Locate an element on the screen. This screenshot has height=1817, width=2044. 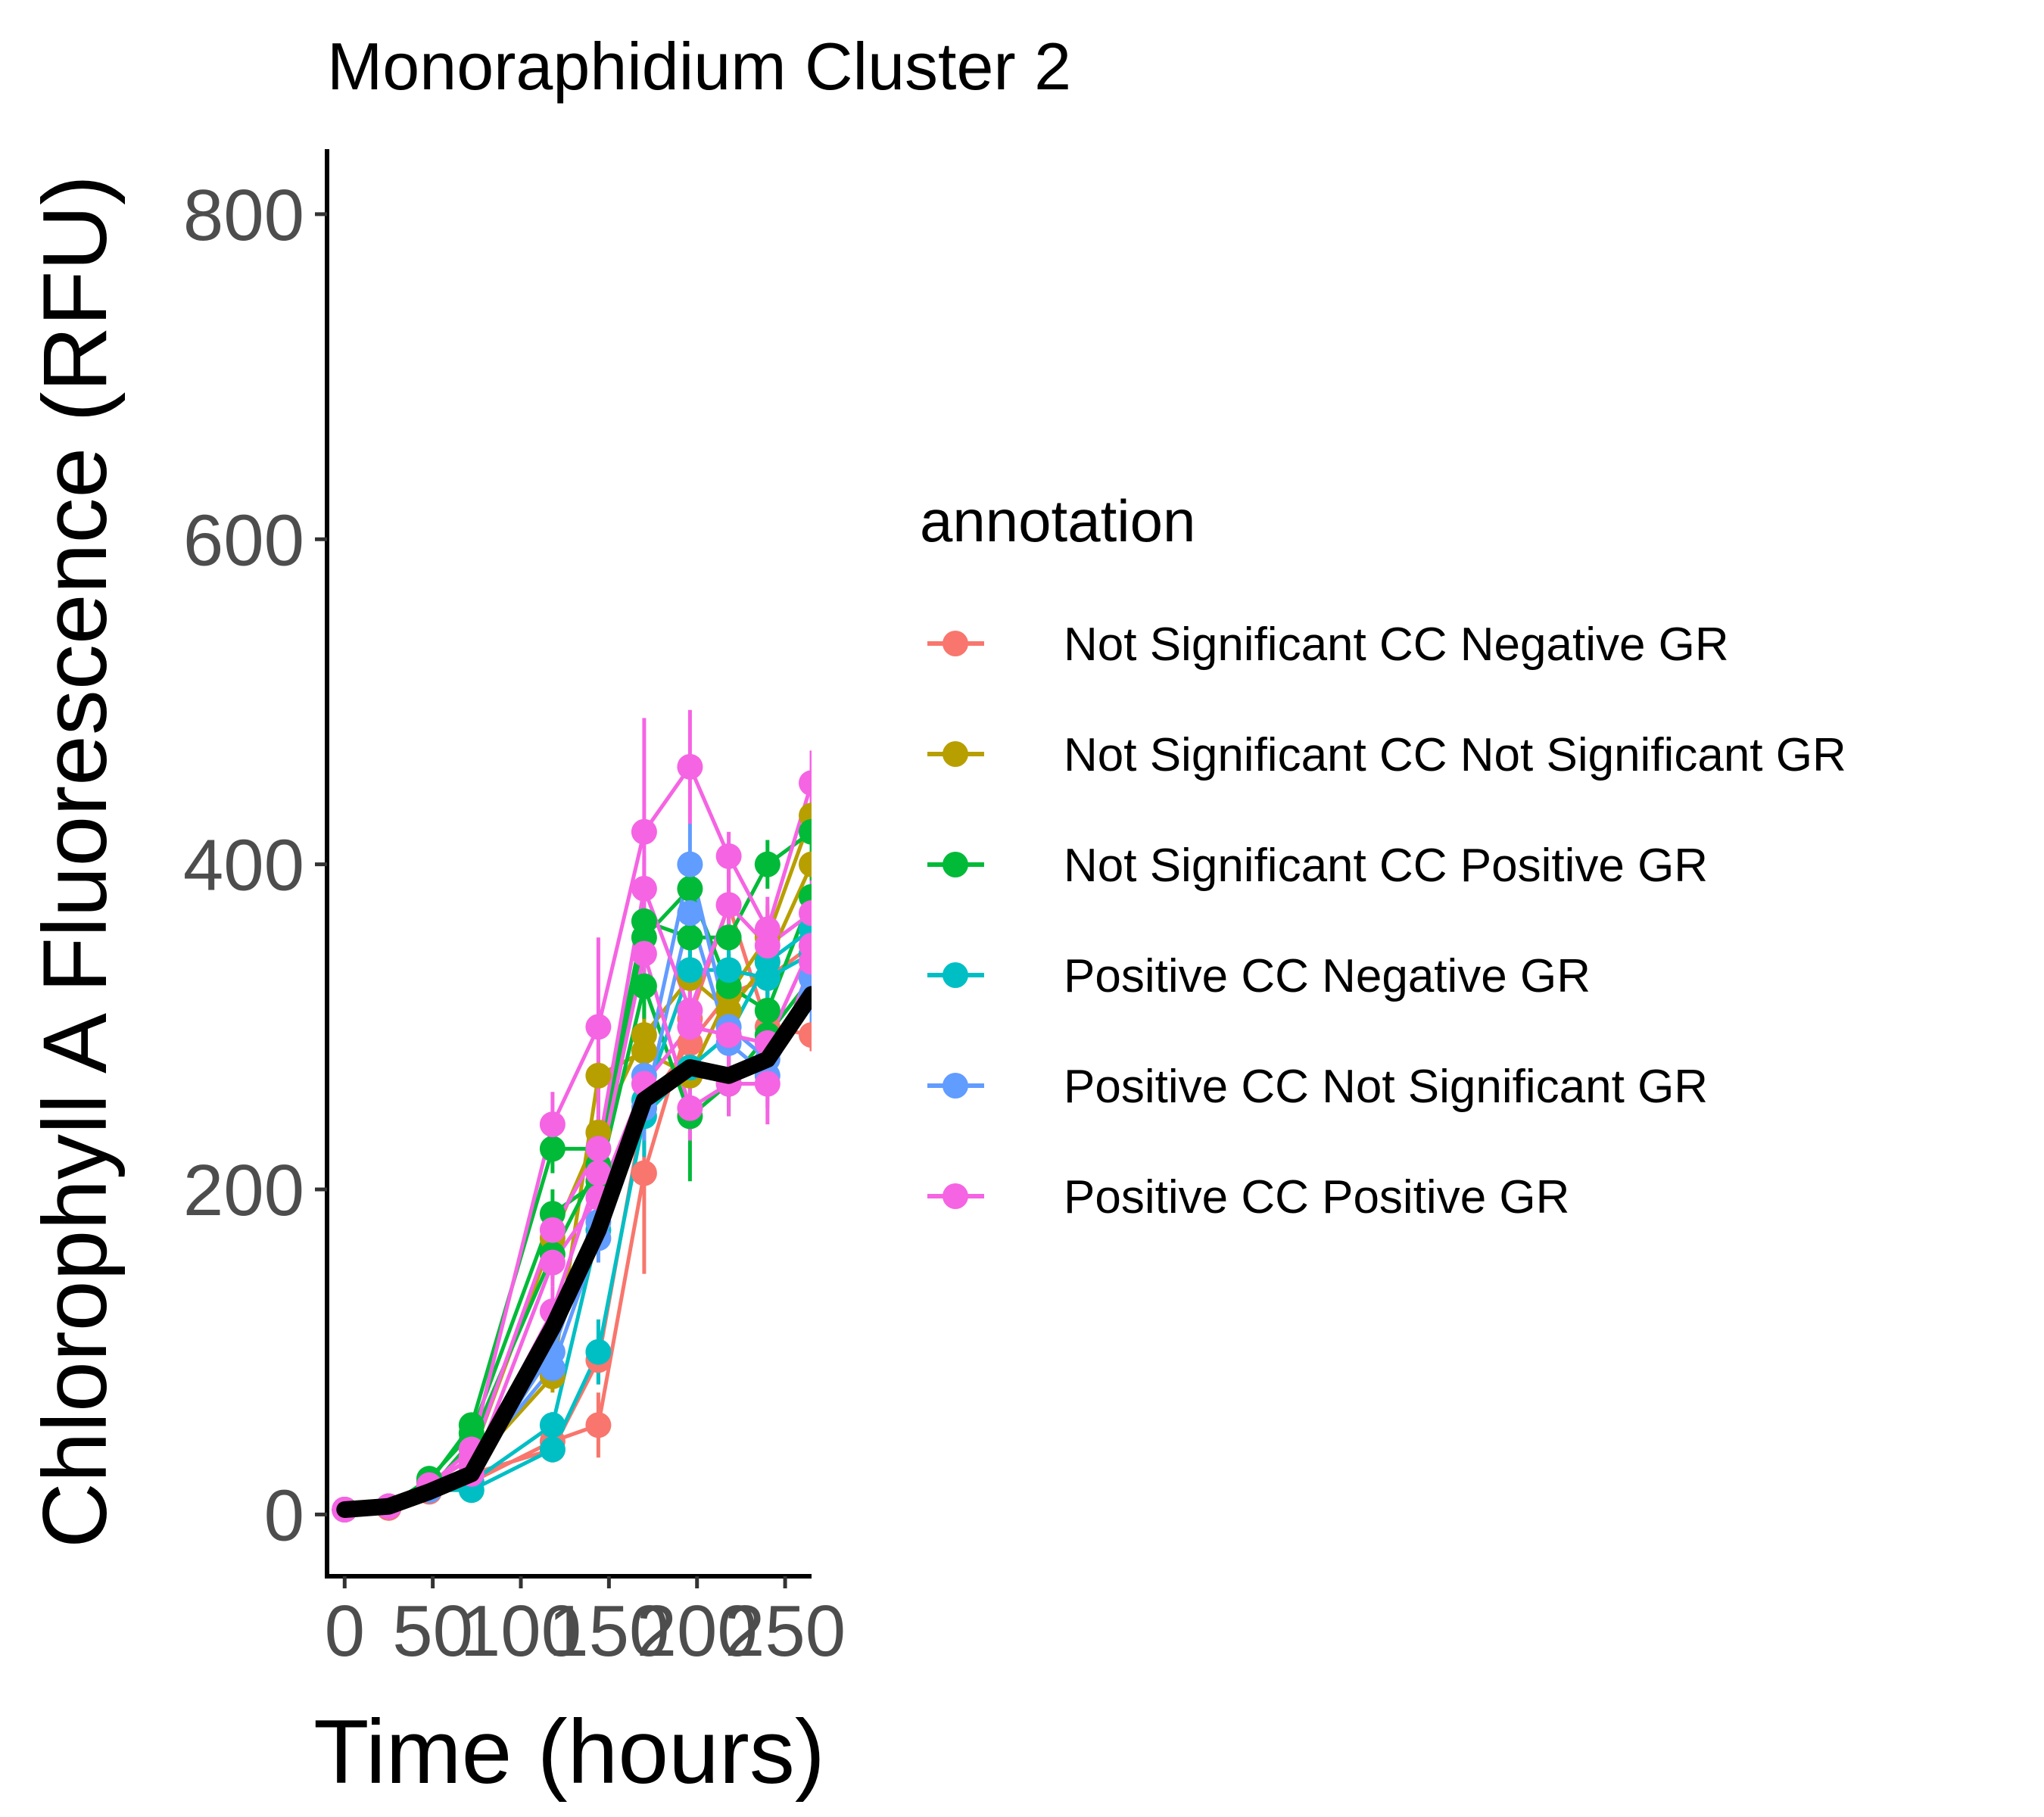
legend-item: Not Significant CC Not Significant GR is located at coordinates (1386, 755).